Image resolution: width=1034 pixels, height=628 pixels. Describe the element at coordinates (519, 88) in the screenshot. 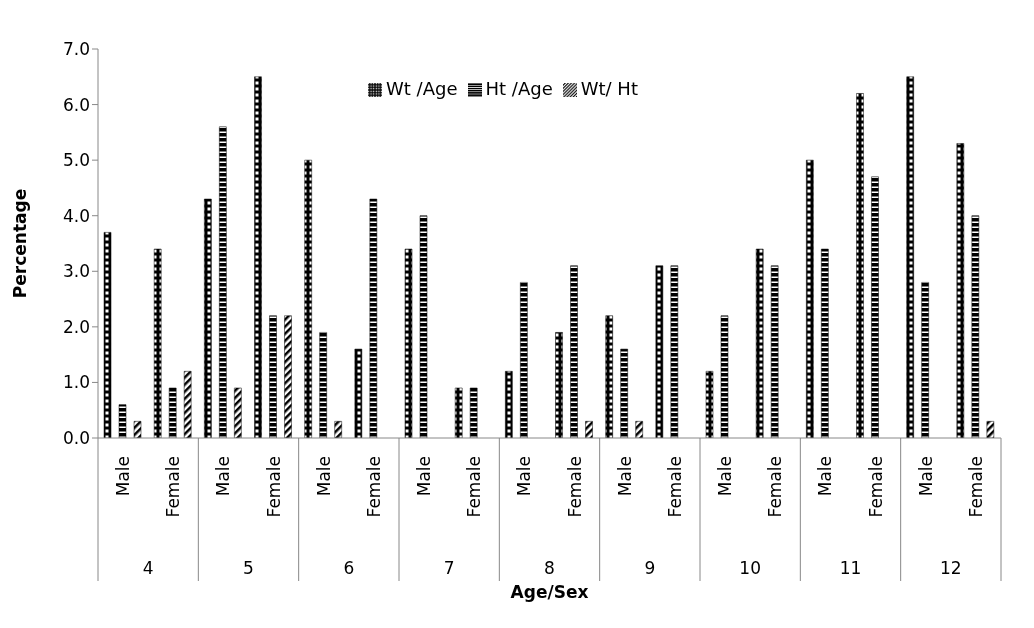

I see `legend-label: Ht /Age` at that location.